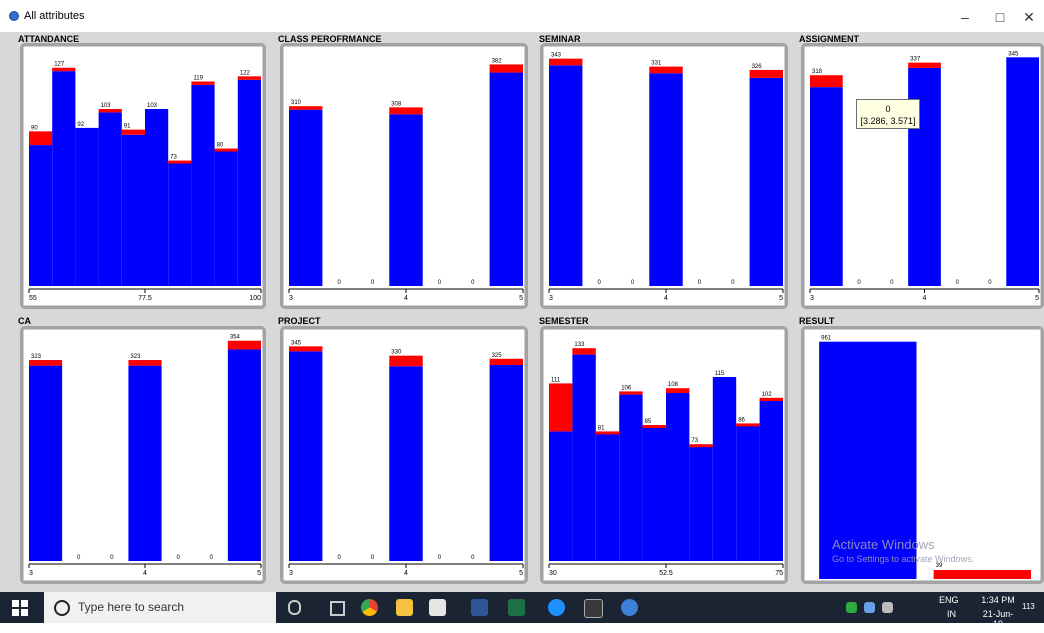 The image size is (1044, 633). Describe the element at coordinates (922, 176) in the screenshot. I see `histogram-panel: 318 0 0 337 0 0 345 3 4 5` at that location.